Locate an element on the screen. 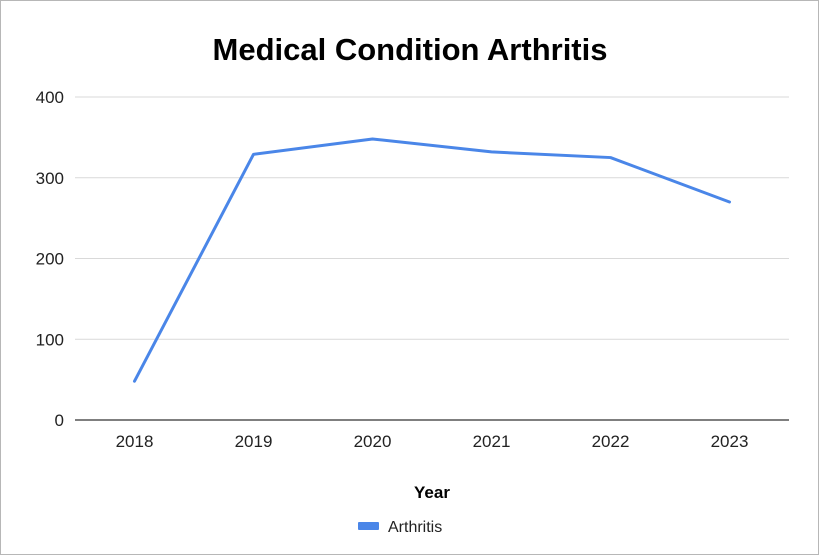 The image size is (819, 555). y-tick-label: 100 is located at coordinates (50, 339).